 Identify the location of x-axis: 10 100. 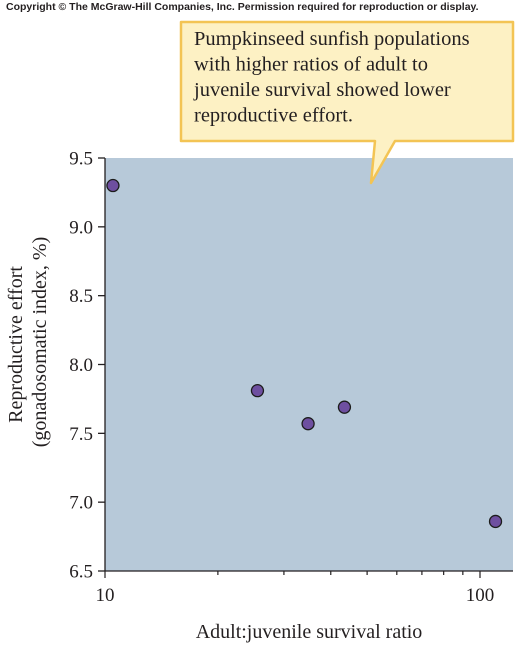
(304, 588).